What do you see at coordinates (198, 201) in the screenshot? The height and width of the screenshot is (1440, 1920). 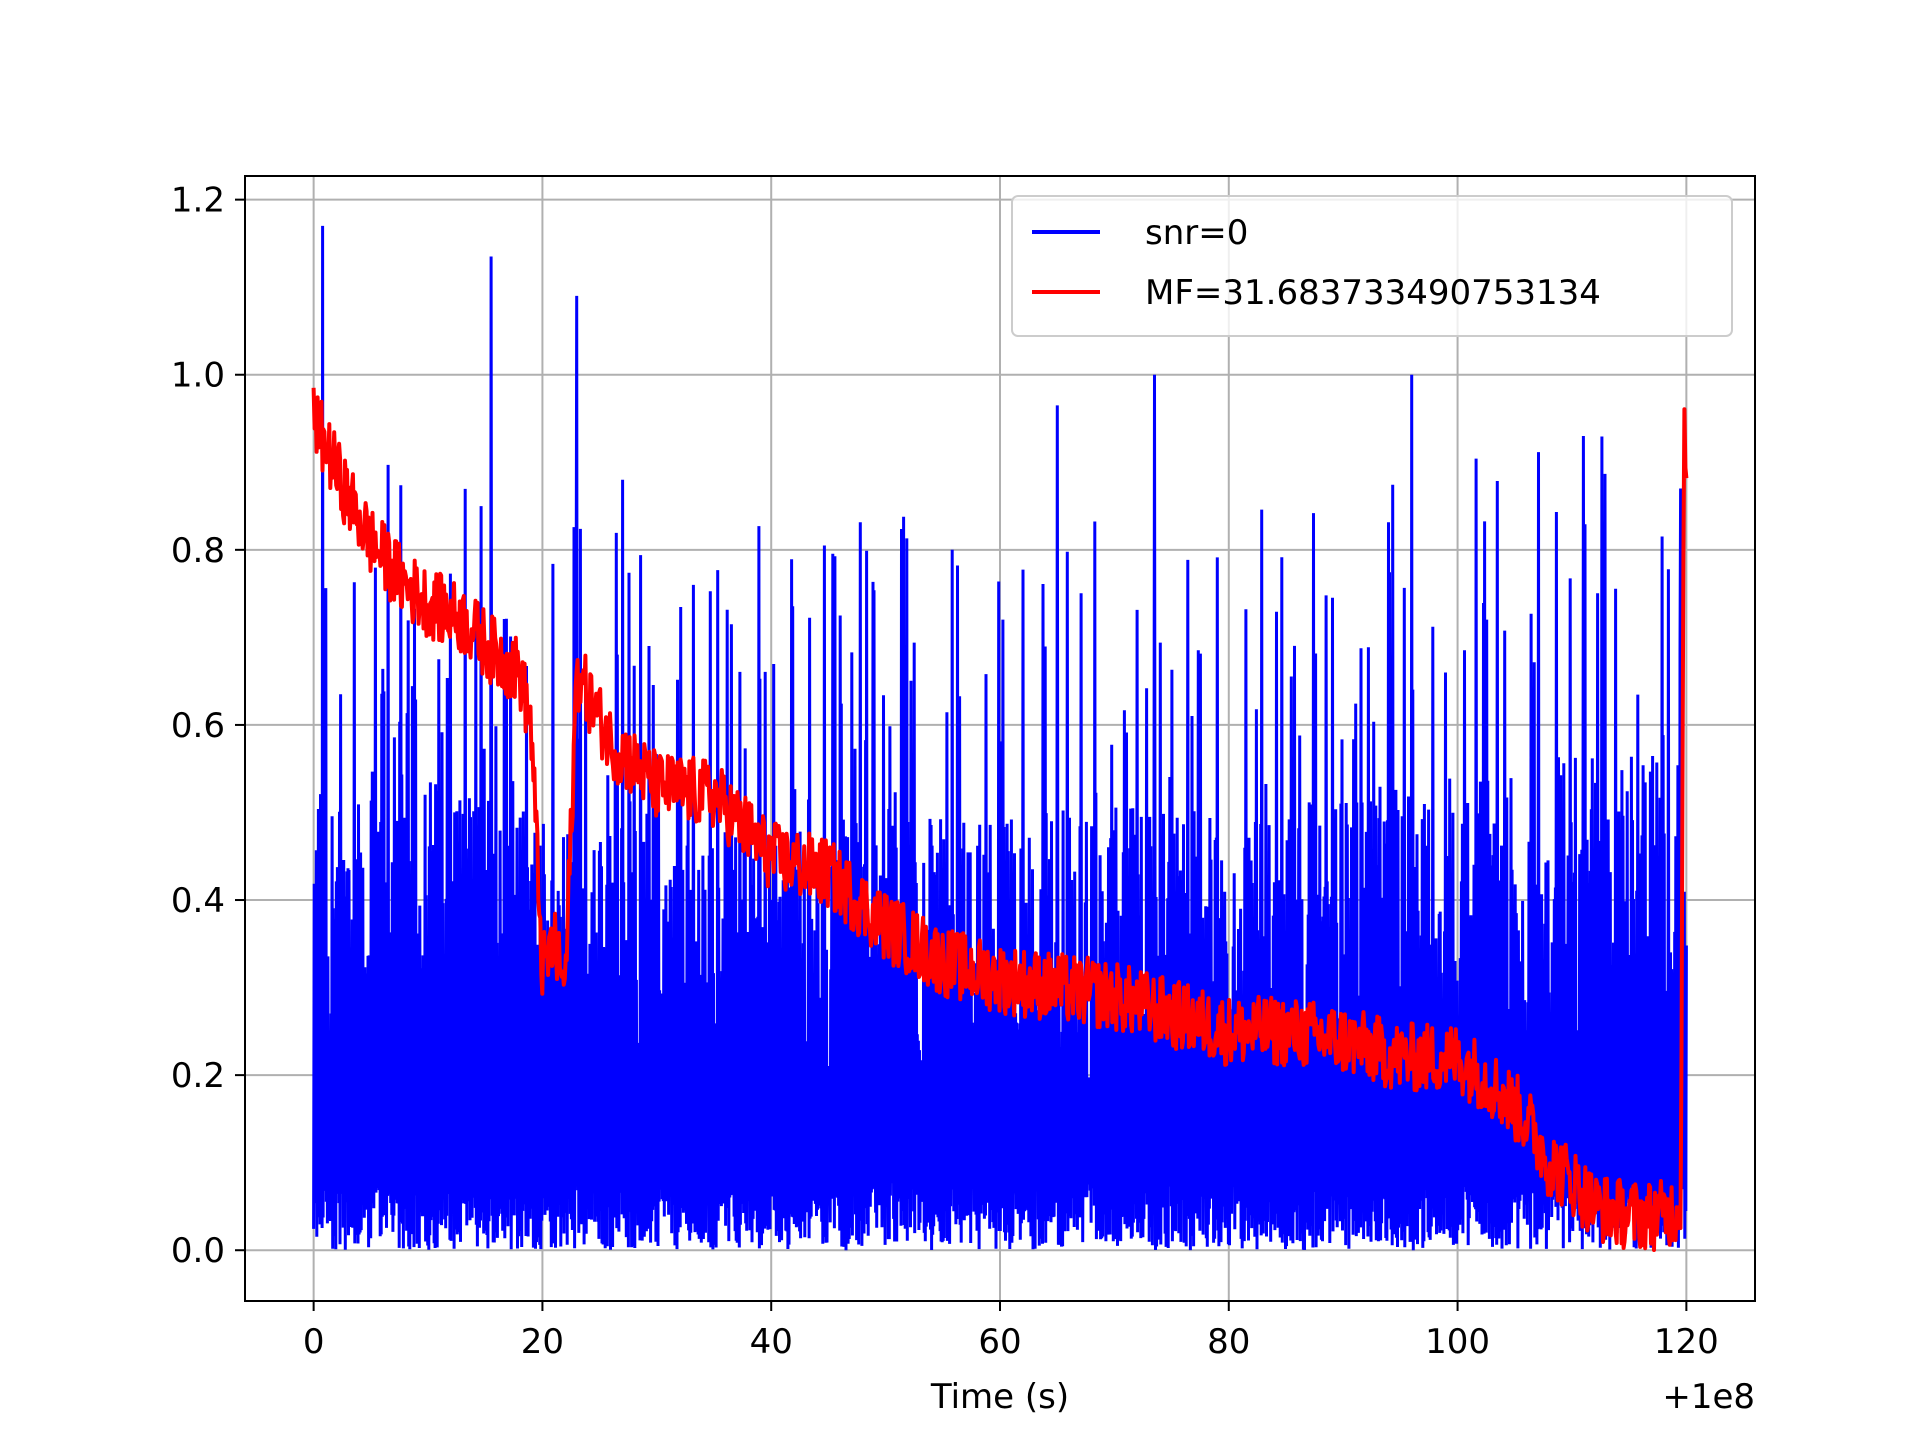 I see `y-tick-label: 1.2` at bounding box center [198, 201].